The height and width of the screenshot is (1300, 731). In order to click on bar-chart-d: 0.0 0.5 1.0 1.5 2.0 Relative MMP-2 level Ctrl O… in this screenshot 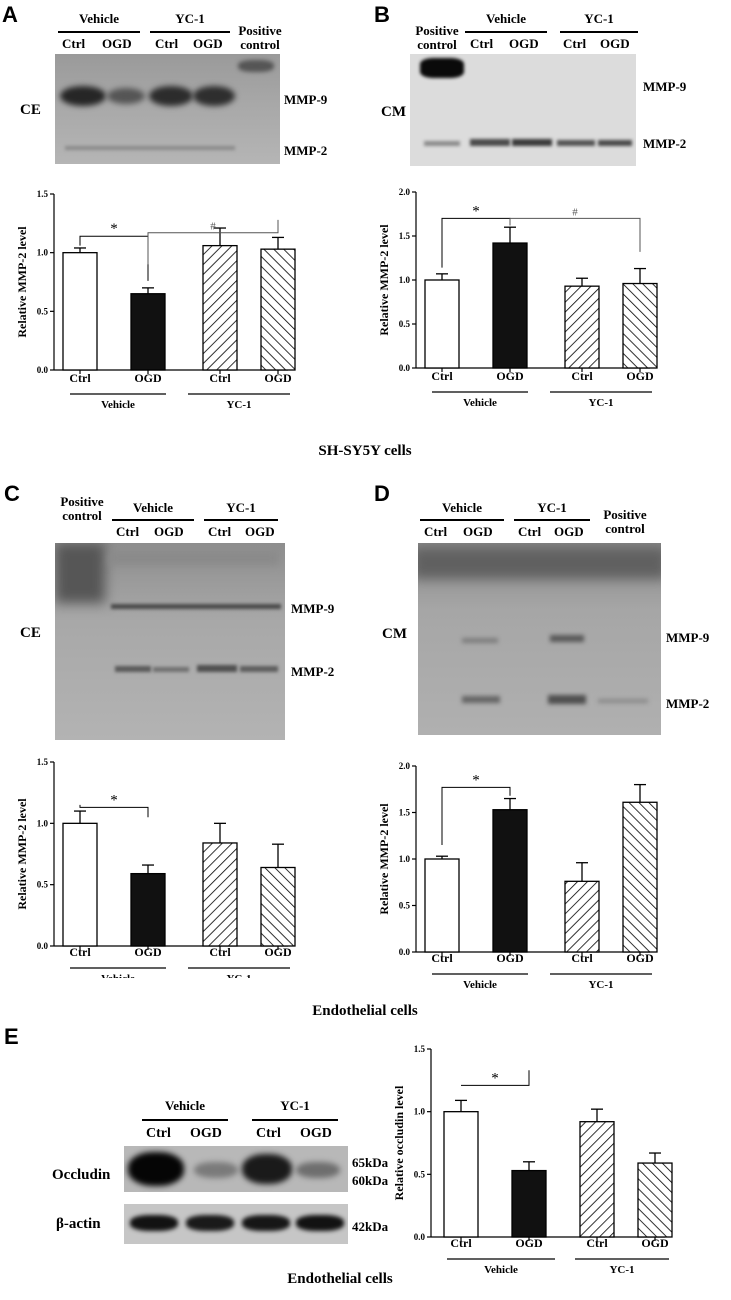, I will do `click(517, 876)`.